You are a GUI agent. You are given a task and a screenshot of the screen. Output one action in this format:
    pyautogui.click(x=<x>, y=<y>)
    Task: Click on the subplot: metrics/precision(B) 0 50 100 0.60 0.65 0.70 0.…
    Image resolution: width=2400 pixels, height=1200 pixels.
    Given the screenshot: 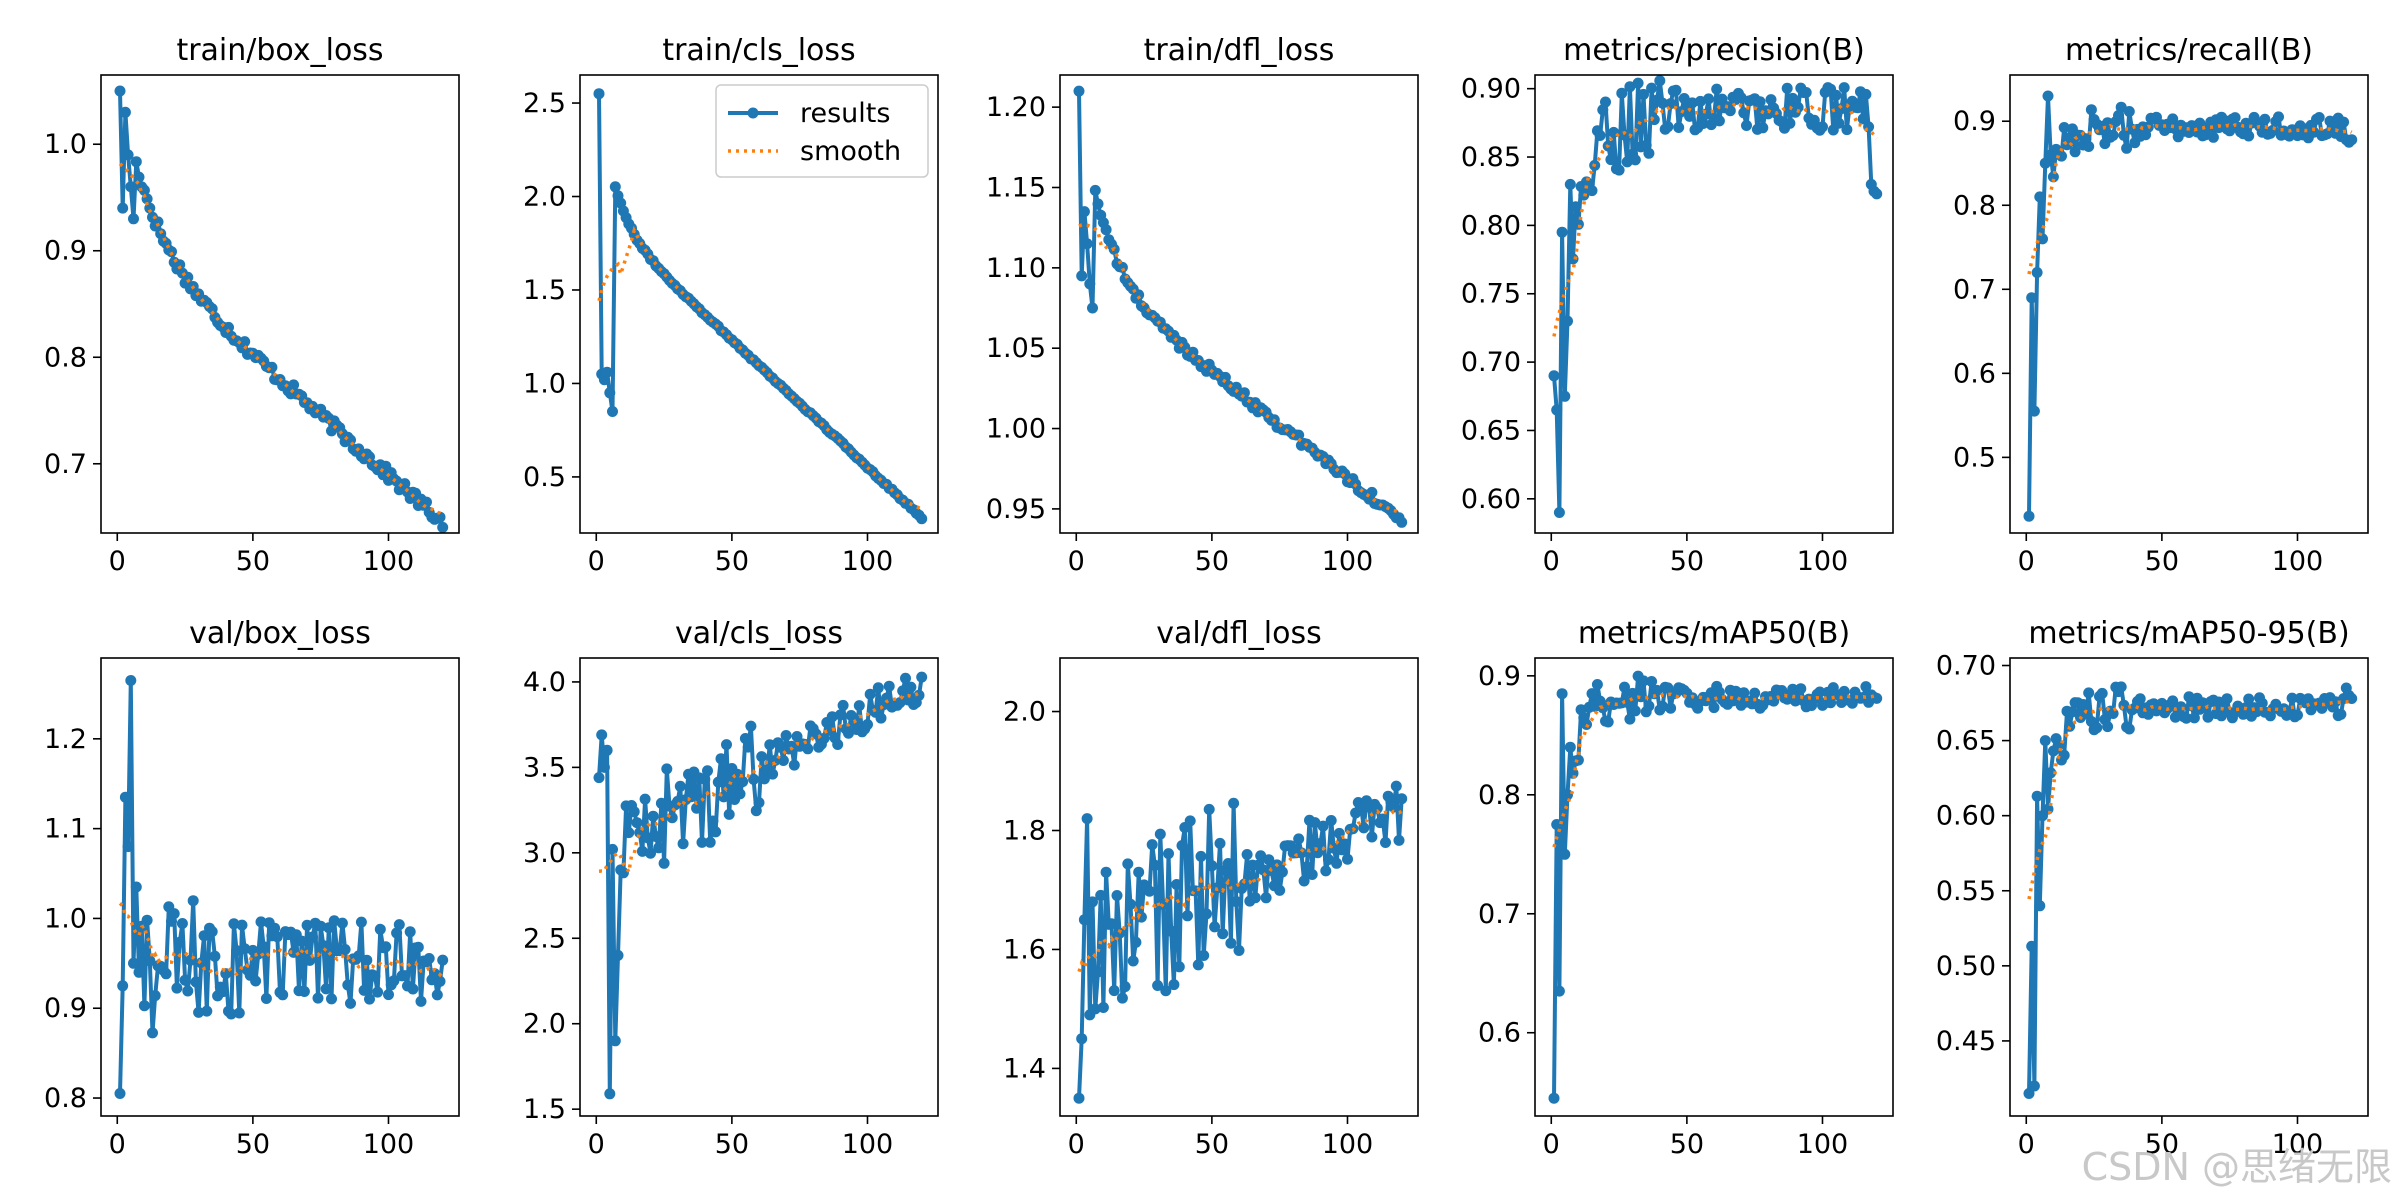 What is the action you would take?
    pyautogui.click(x=1677, y=305)
    